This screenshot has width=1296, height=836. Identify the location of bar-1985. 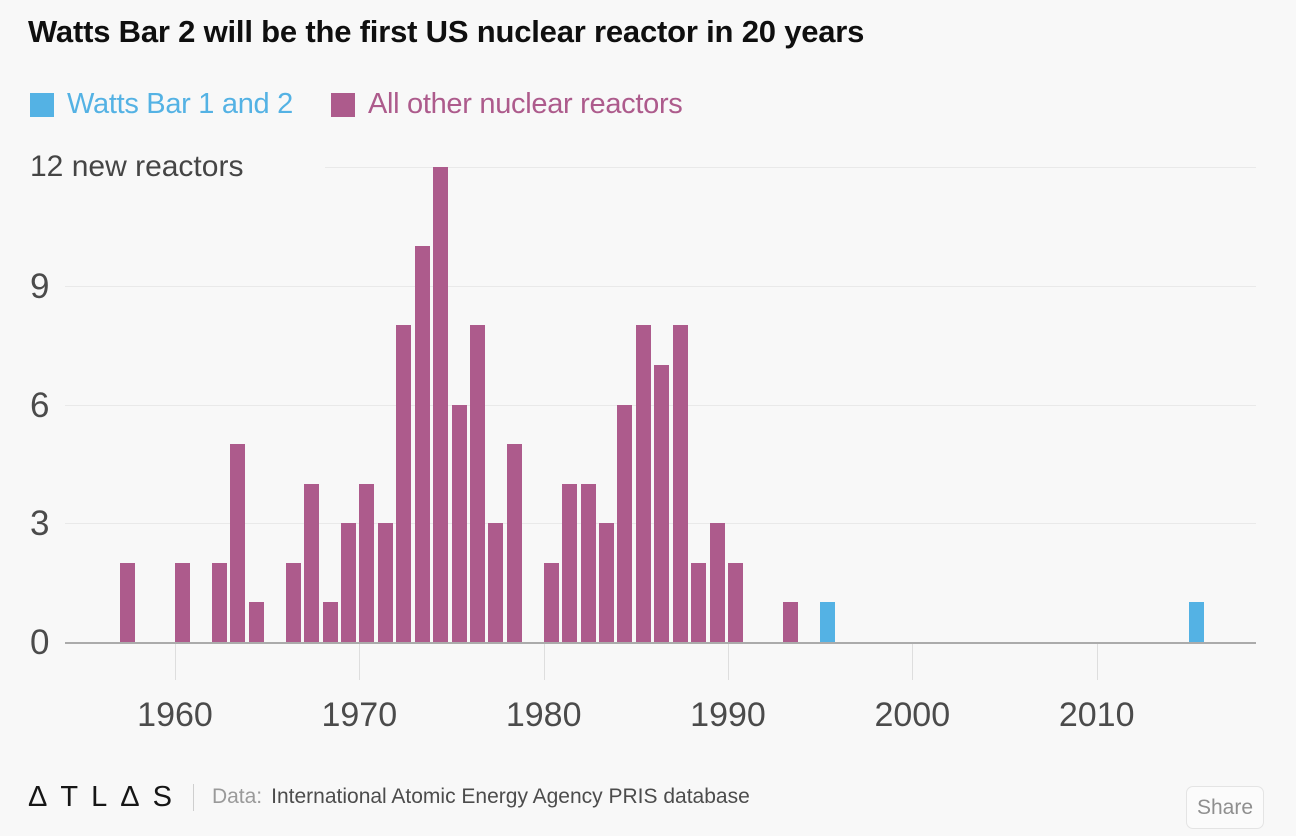
(643, 483).